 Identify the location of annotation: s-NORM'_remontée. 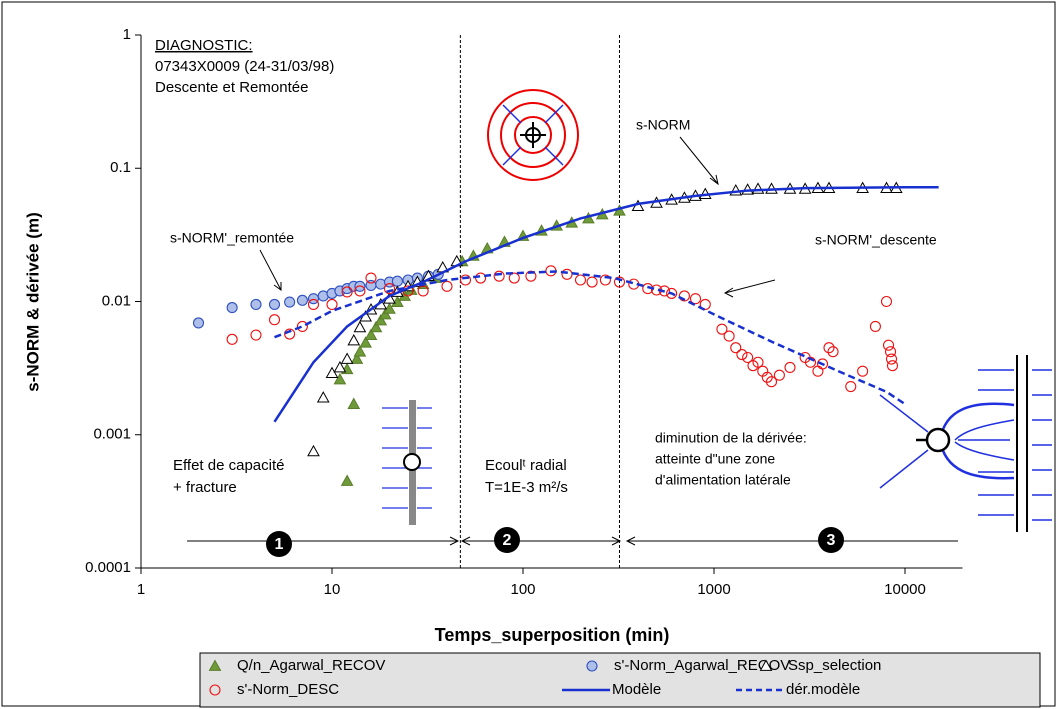
(232, 238).